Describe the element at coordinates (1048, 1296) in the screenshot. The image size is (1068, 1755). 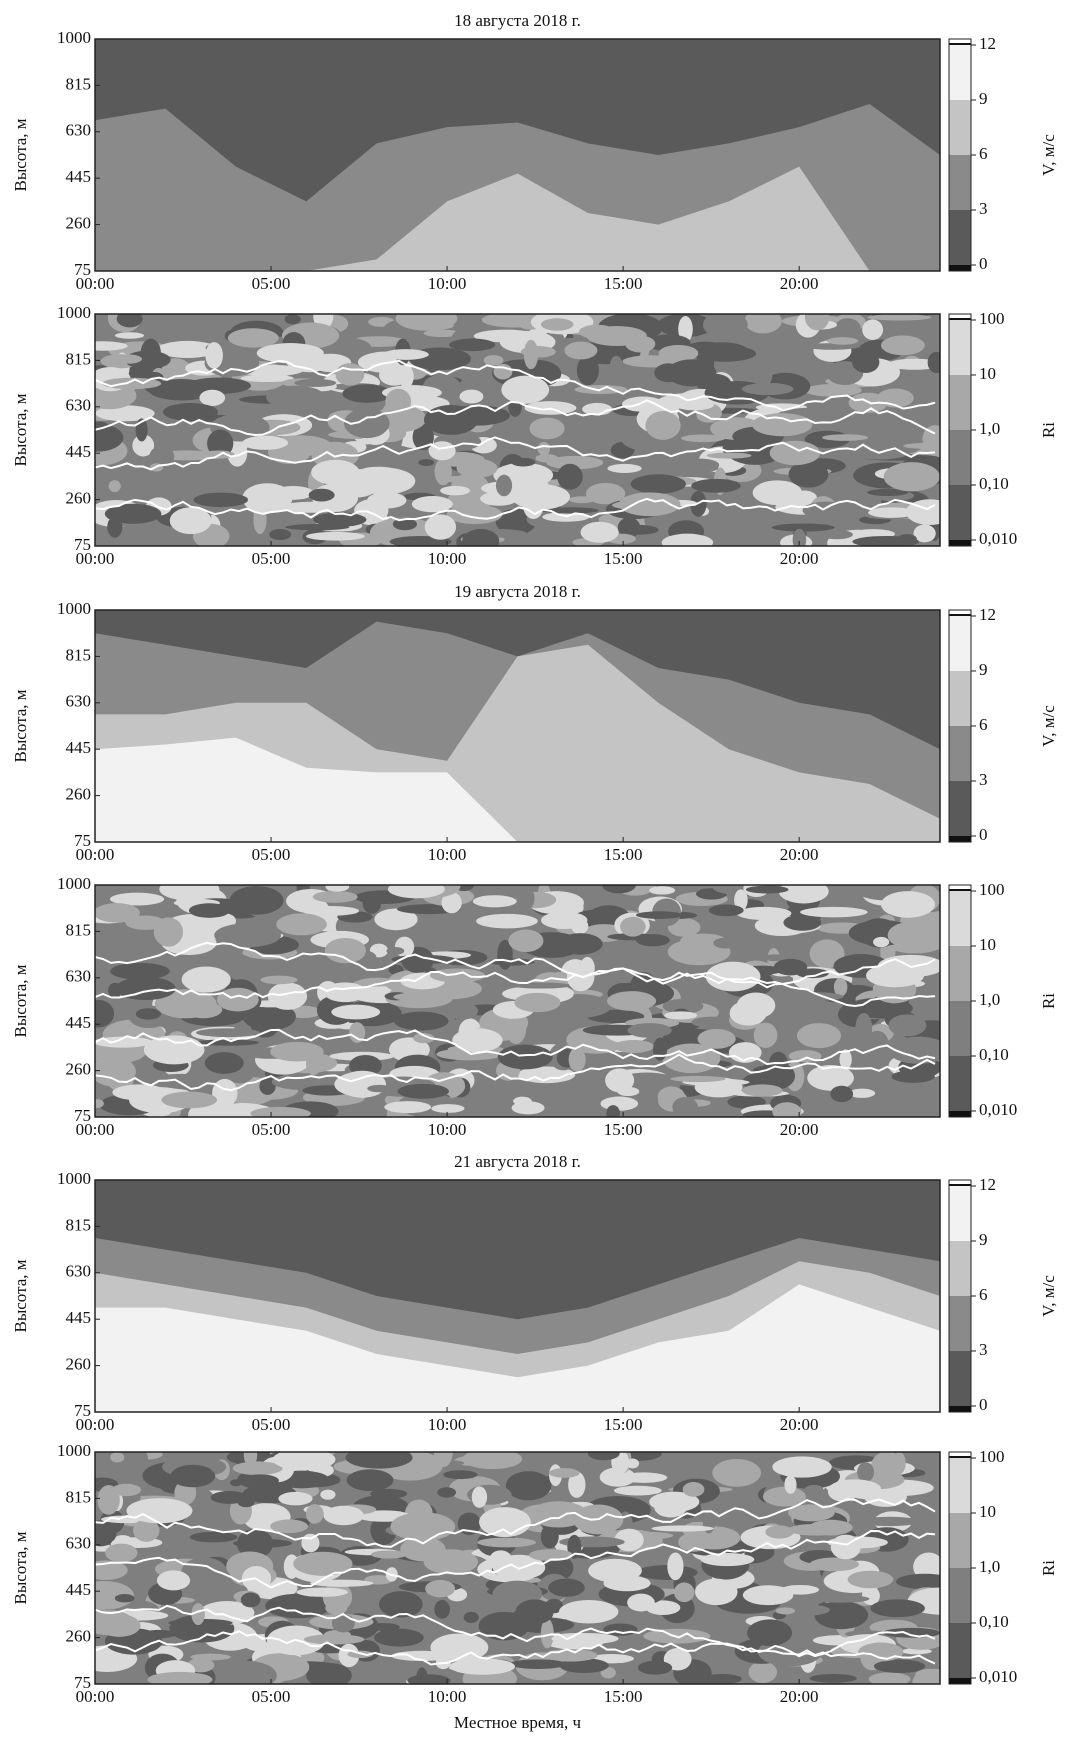
I see `colorbar-label: V, м/с` at that location.